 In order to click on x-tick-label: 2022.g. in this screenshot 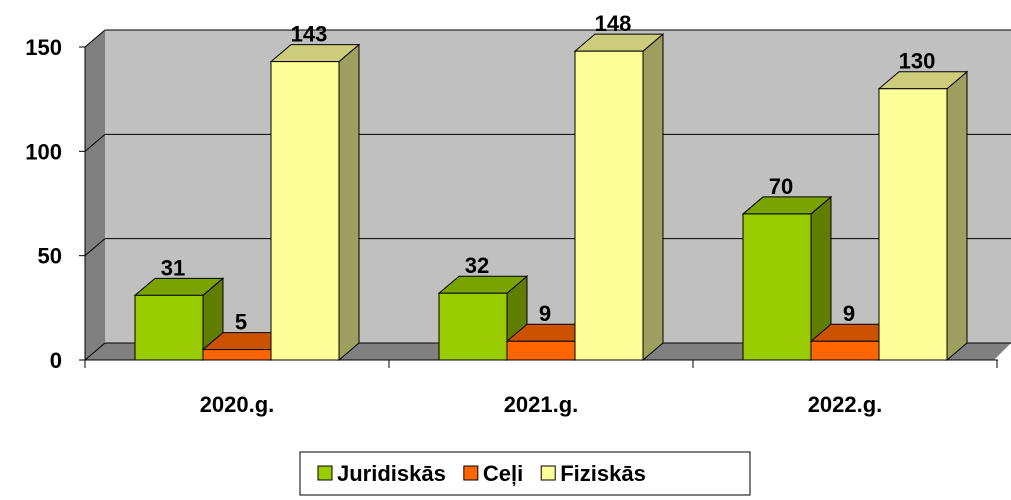, I will do `click(845, 404)`.